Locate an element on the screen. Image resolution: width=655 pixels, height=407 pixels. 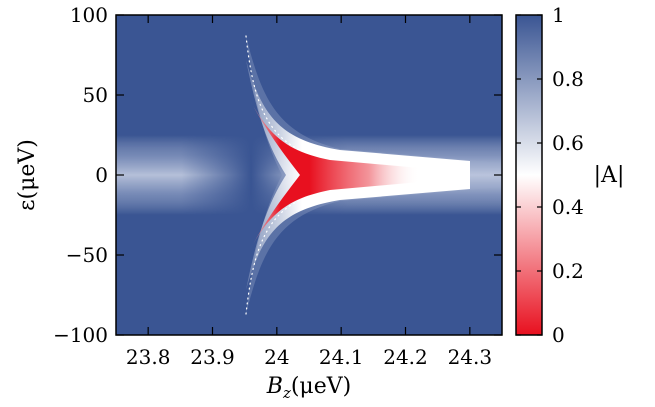
x-tick-label: 24.2 is located at coordinates (405, 357).